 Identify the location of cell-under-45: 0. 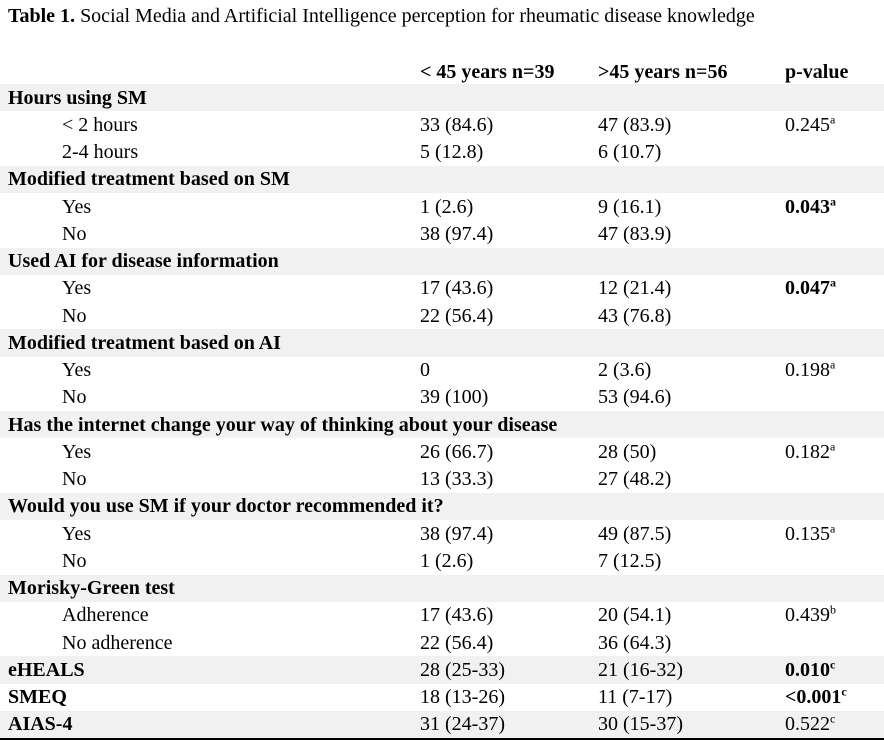
(425, 370).